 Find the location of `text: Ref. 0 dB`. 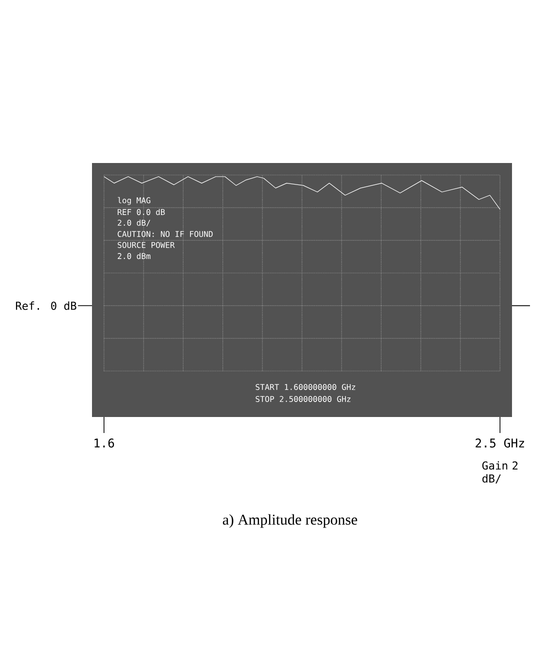

text: Ref. 0 dB is located at coordinates (46, 305).